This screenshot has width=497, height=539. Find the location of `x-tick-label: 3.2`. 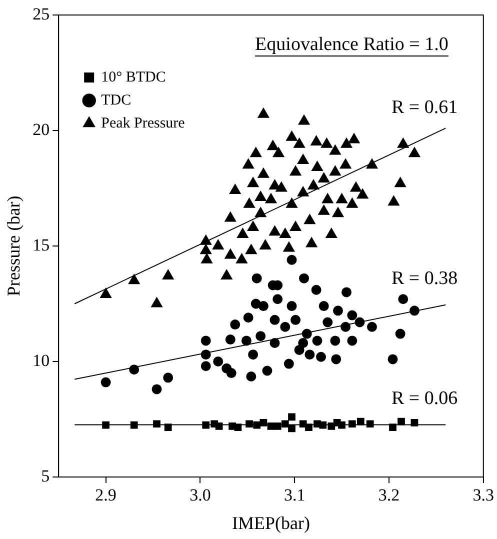

x-tick-label: 3.2 is located at coordinates (389, 495).